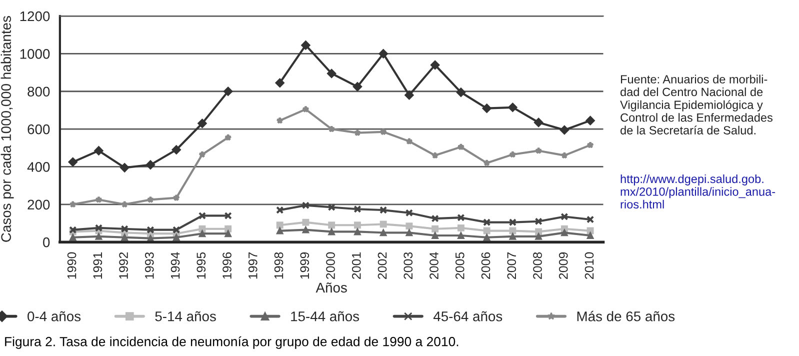 The height and width of the screenshot is (356, 799). What do you see at coordinates (39, 91) in the screenshot?
I see `y-tick-label: 800` at bounding box center [39, 91].